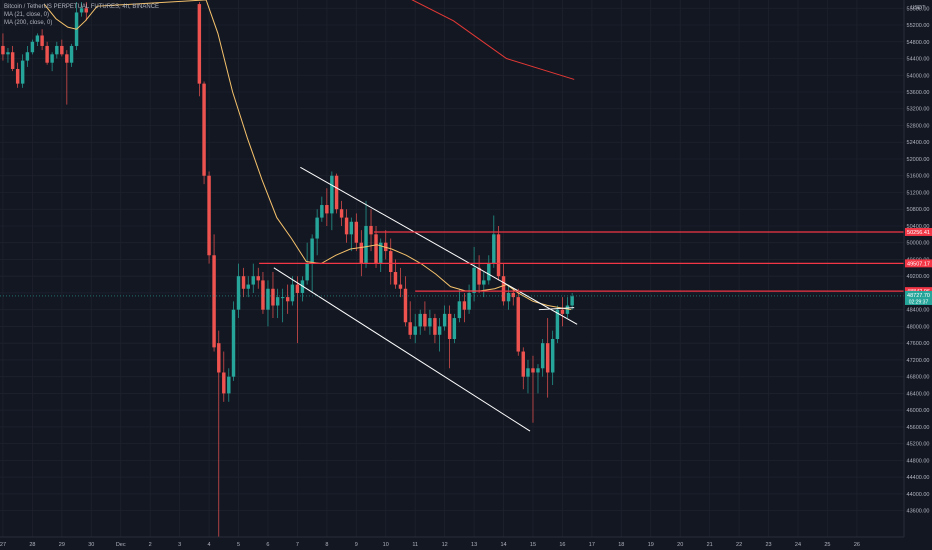  I want to click on level-price-label: 49507.17, so click(918, 264).